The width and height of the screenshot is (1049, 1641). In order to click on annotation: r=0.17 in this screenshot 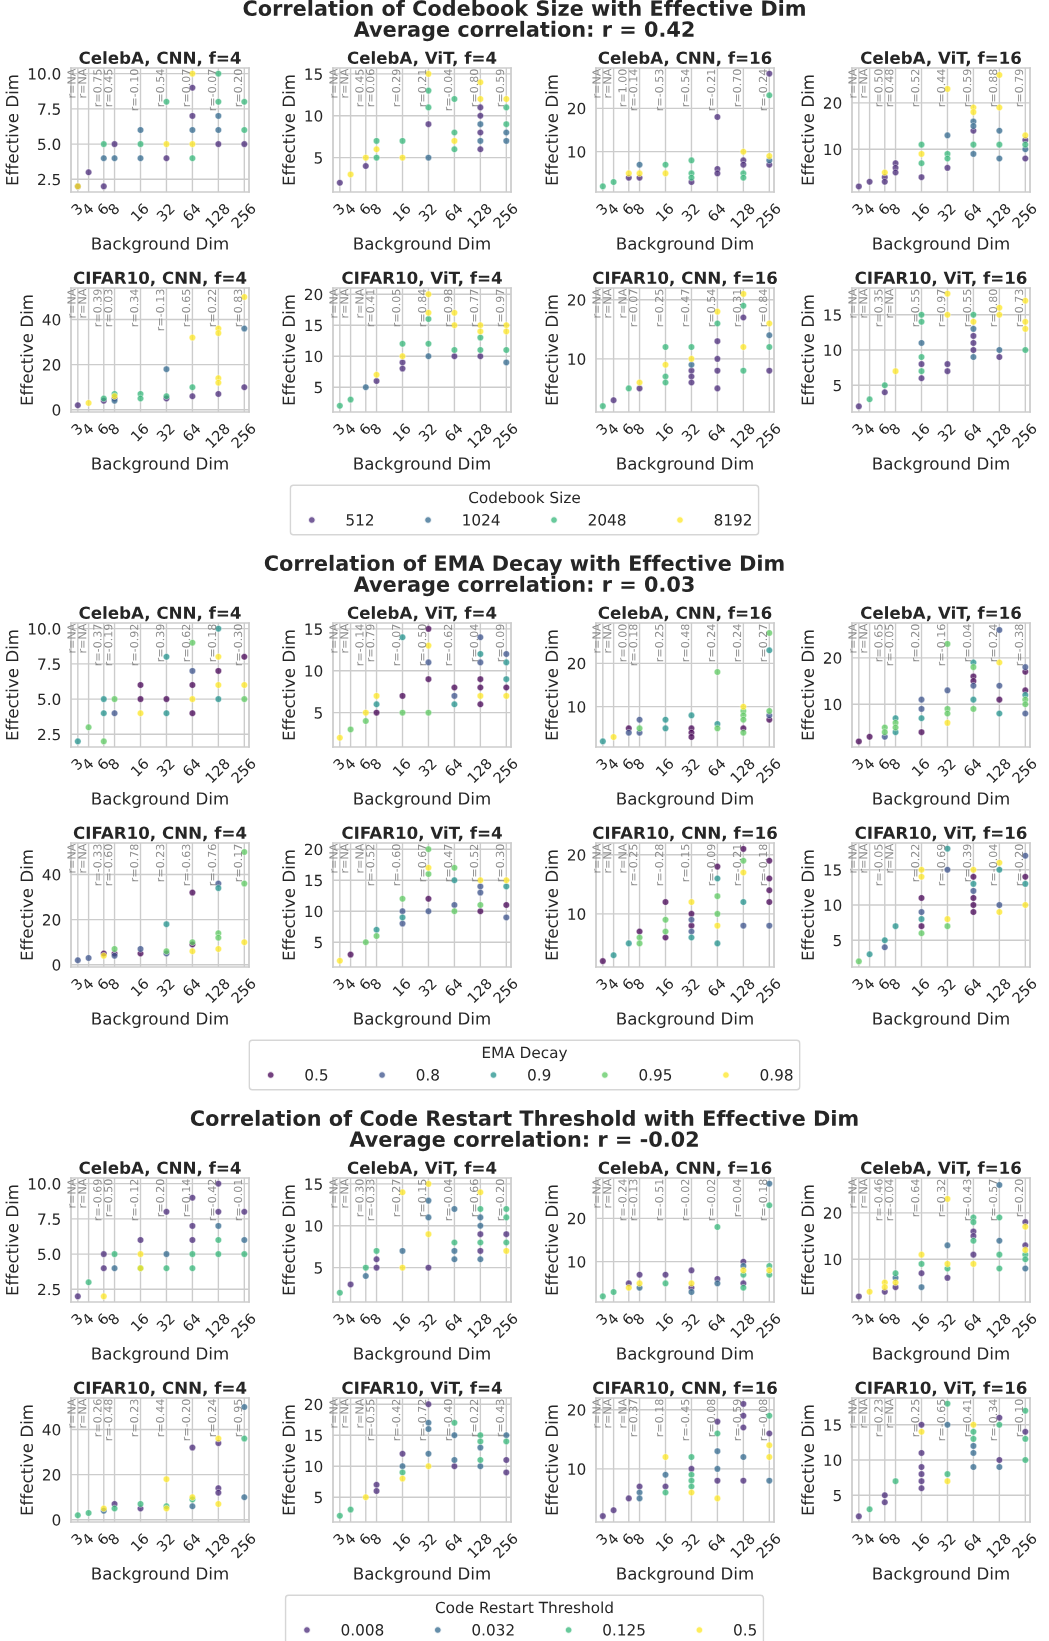, I will do `click(238, 863)`.